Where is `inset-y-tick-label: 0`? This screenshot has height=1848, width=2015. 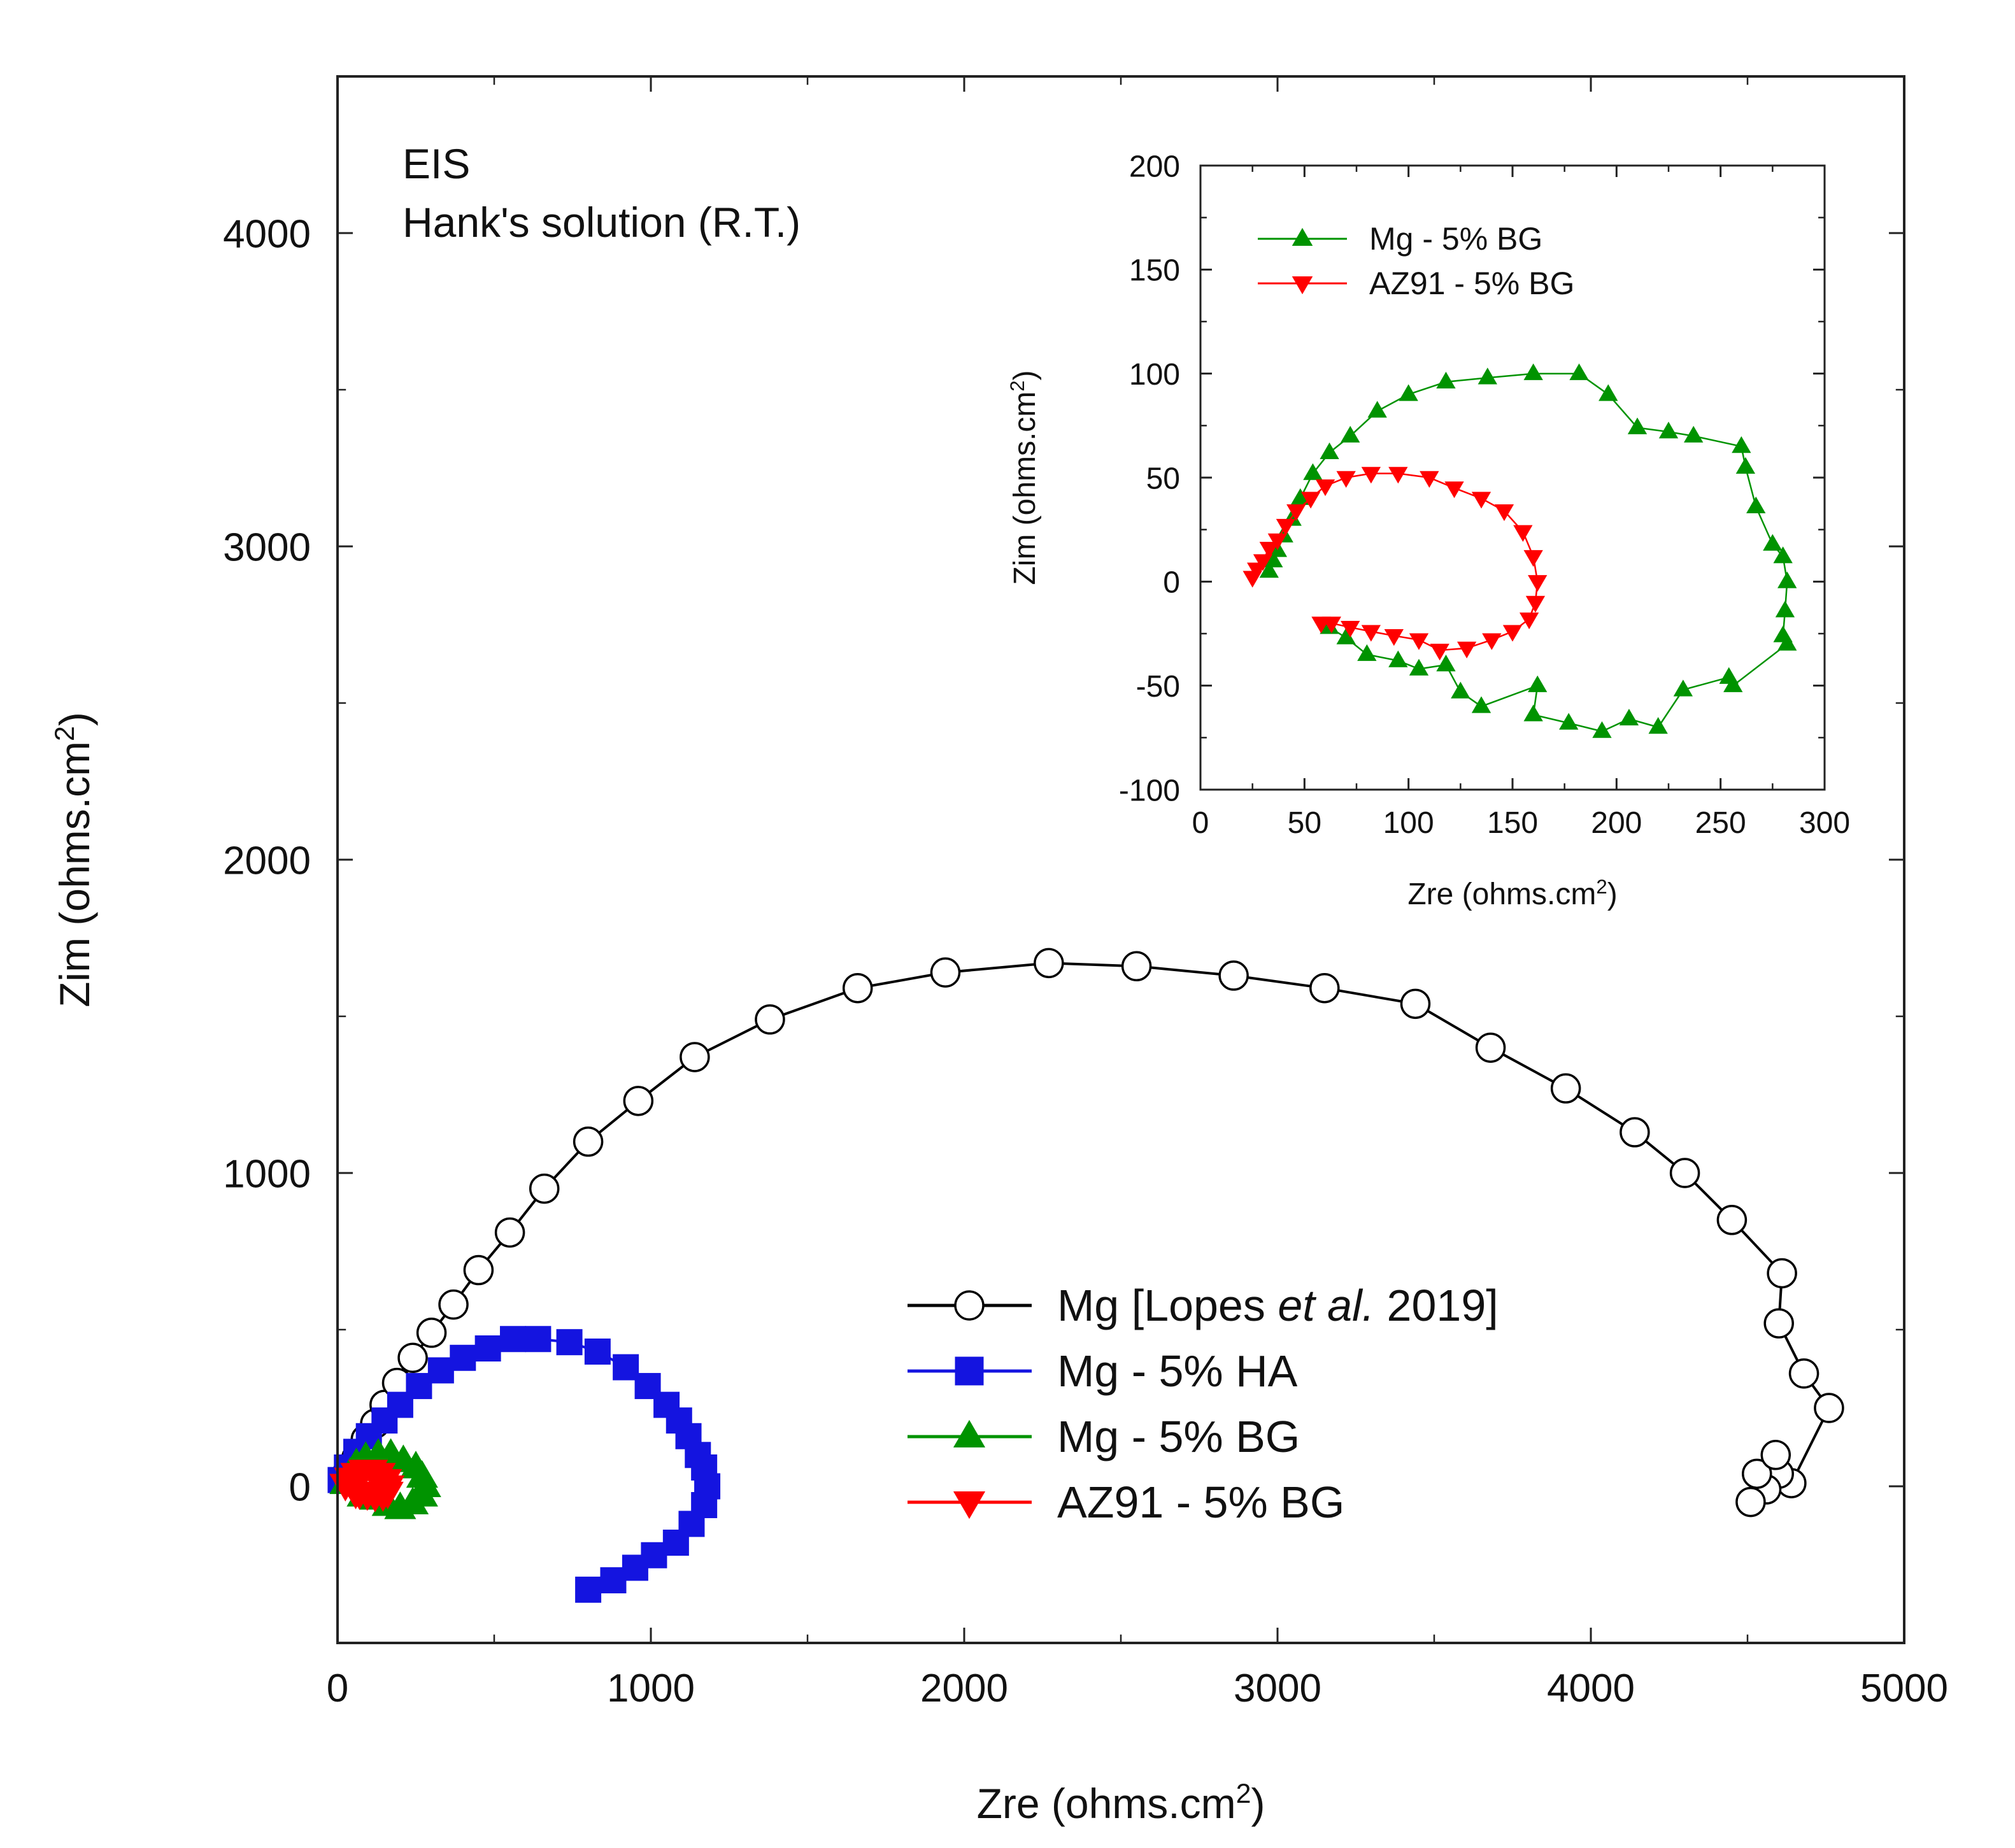 inset-y-tick-label: 0 is located at coordinates (1171, 583).